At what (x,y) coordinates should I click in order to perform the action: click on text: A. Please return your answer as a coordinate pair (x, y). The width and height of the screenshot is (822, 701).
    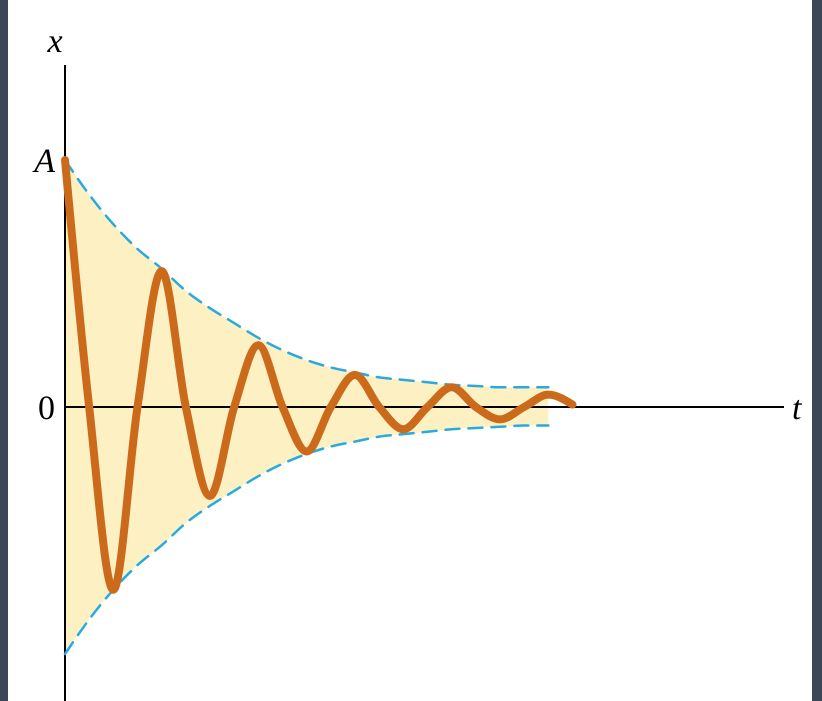
    Looking at the image, I should click on (44, 161).